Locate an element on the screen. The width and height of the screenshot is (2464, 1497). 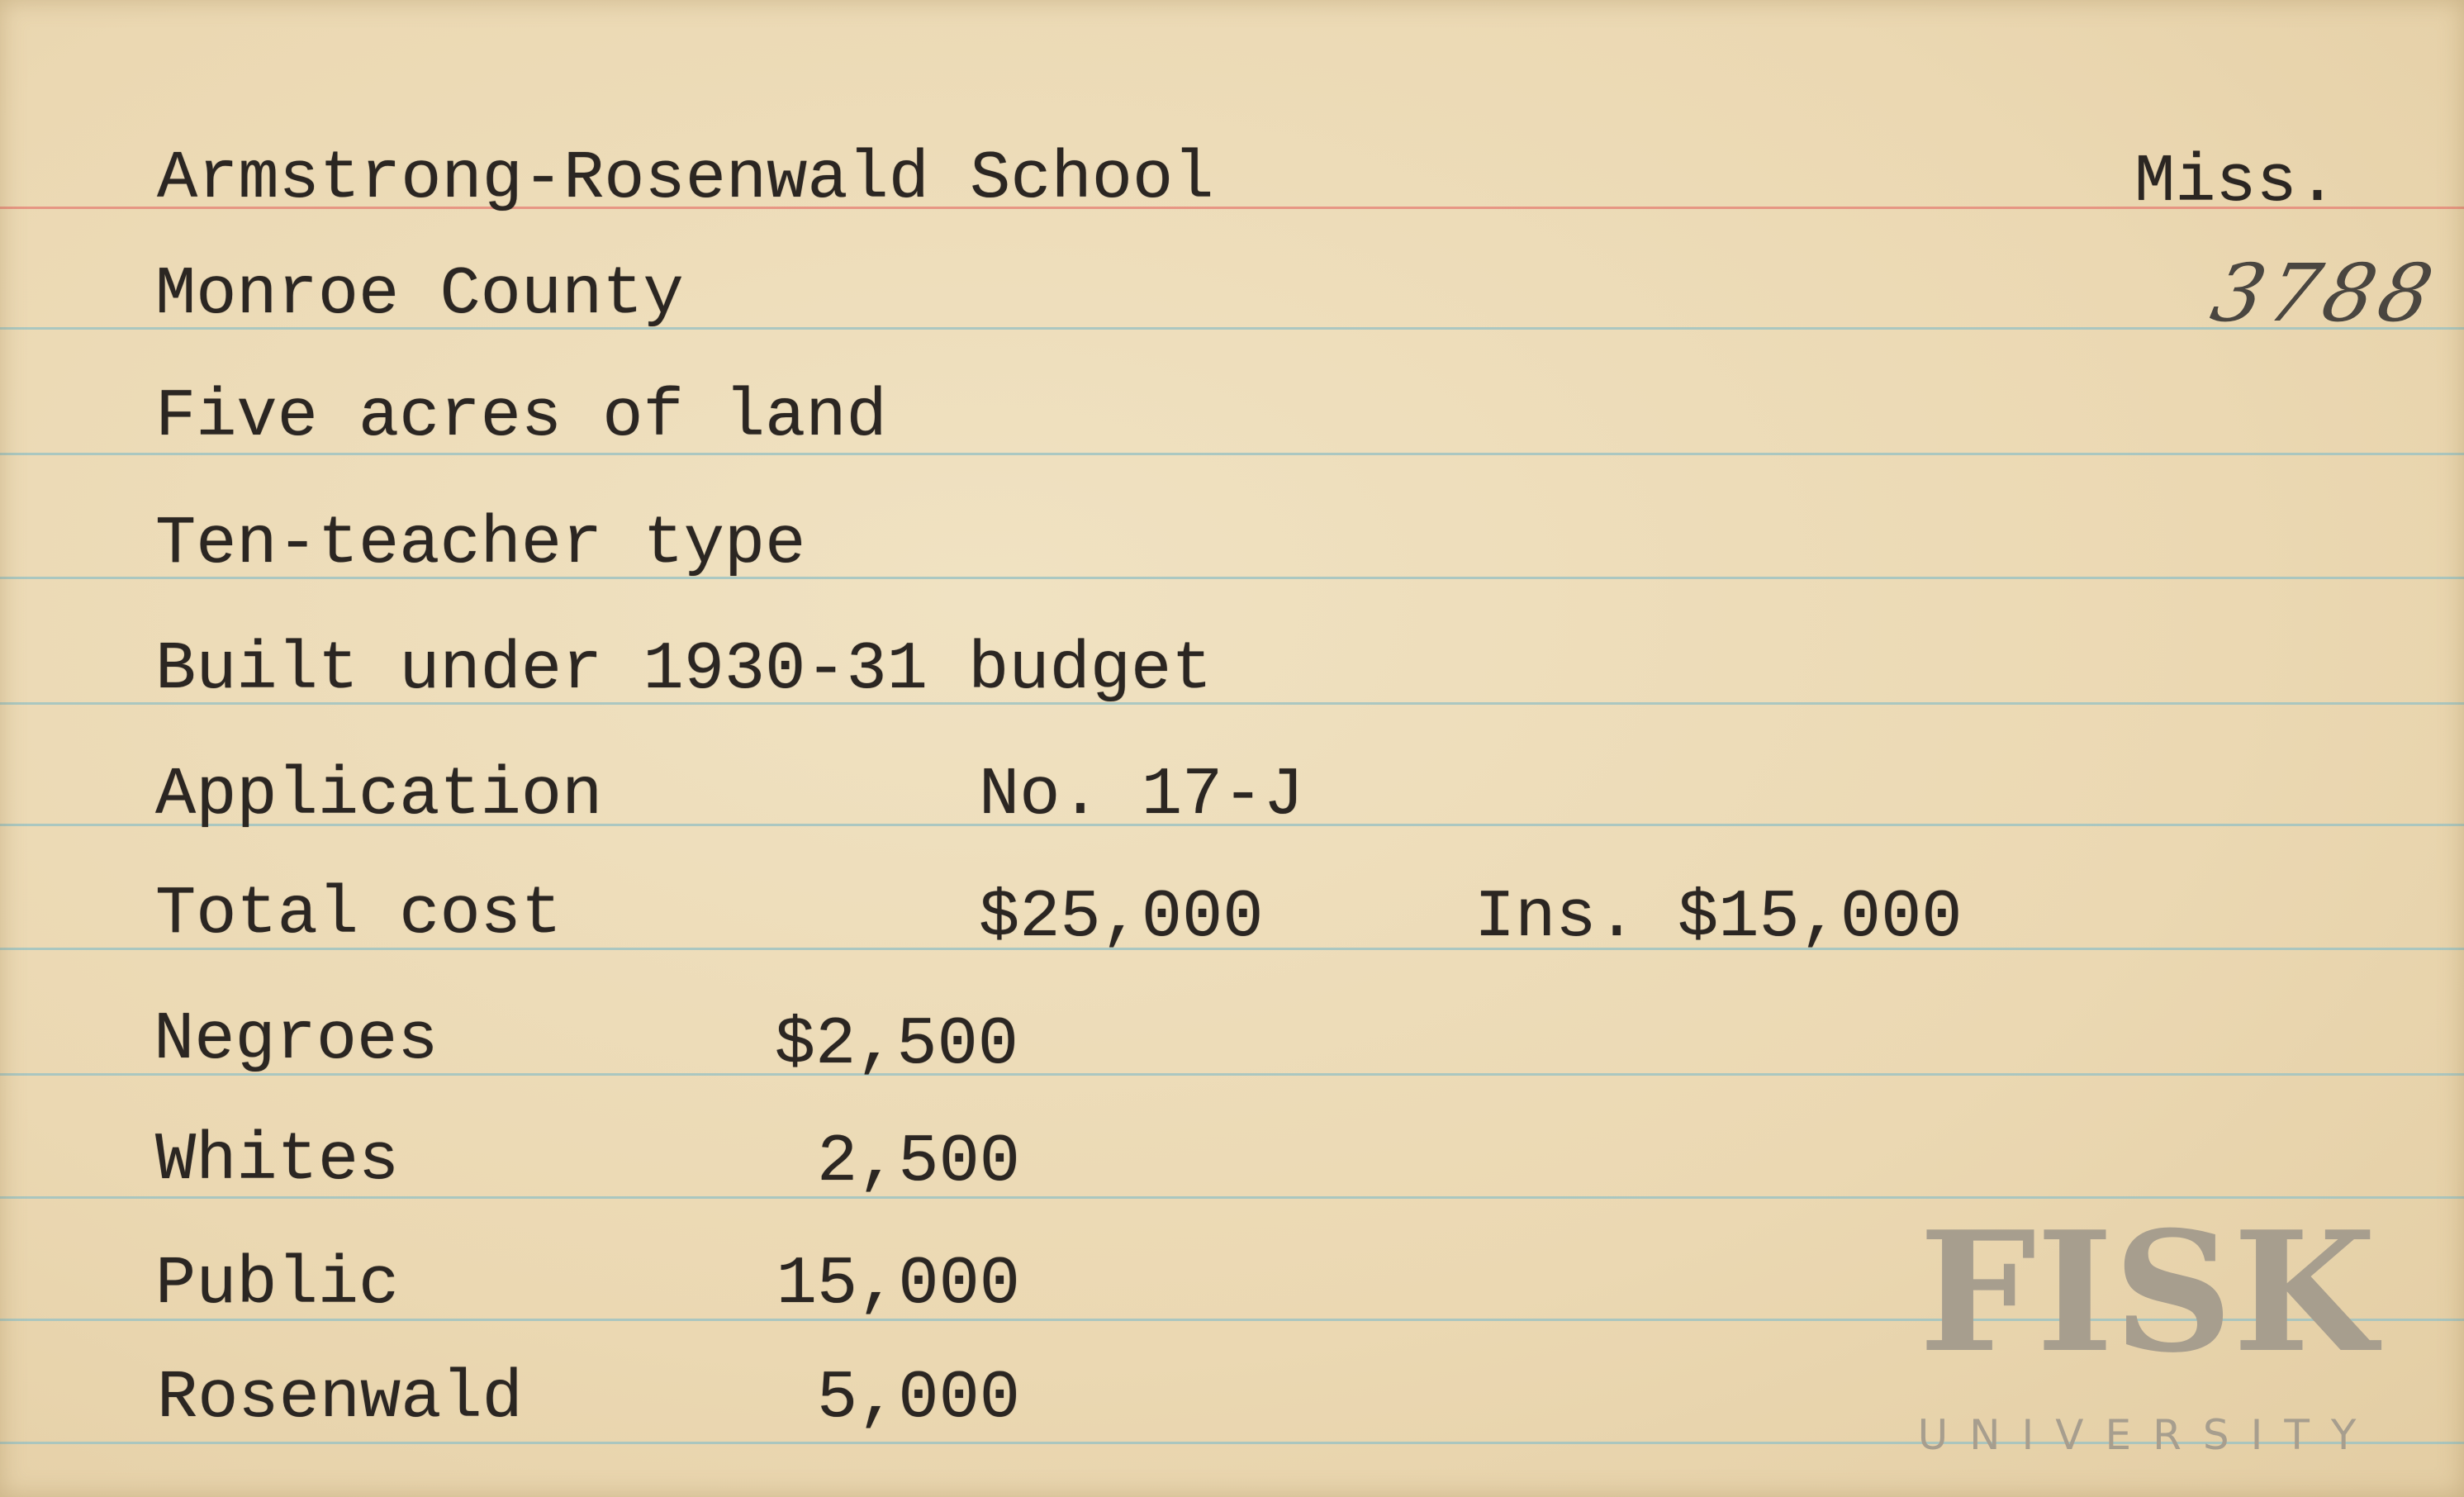
school-type: Ten-teacher type is located at coordinates (481, 544).